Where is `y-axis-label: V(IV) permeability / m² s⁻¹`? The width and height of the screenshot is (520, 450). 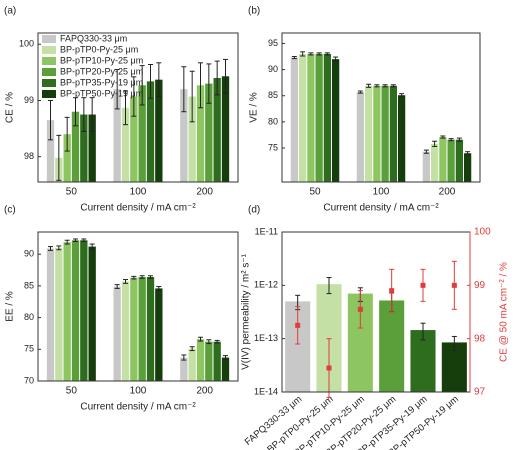 y-axis-label: V(IV) permeability / m² s⁻¹ is located at coordinates (246, 311).